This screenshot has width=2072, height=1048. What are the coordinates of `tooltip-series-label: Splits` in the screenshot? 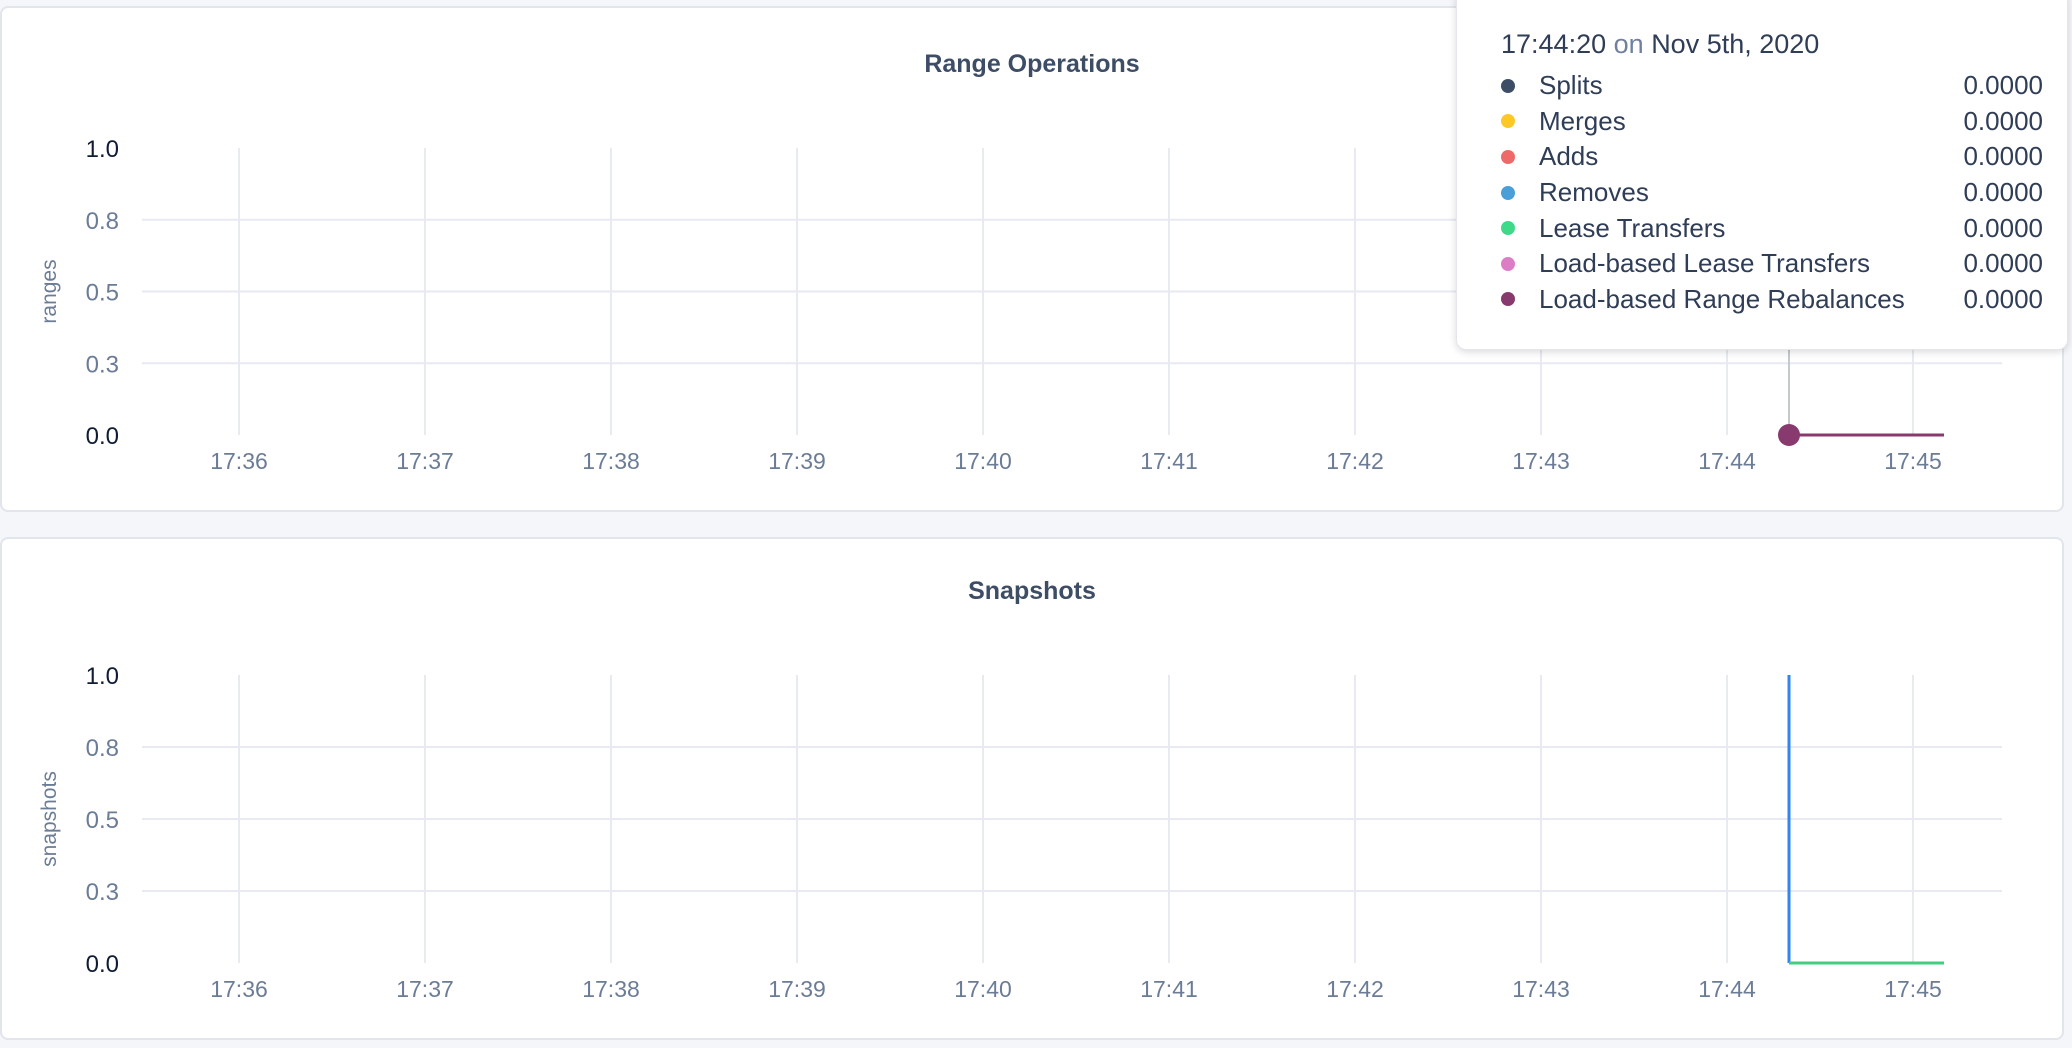 It's located at (1571, 85).